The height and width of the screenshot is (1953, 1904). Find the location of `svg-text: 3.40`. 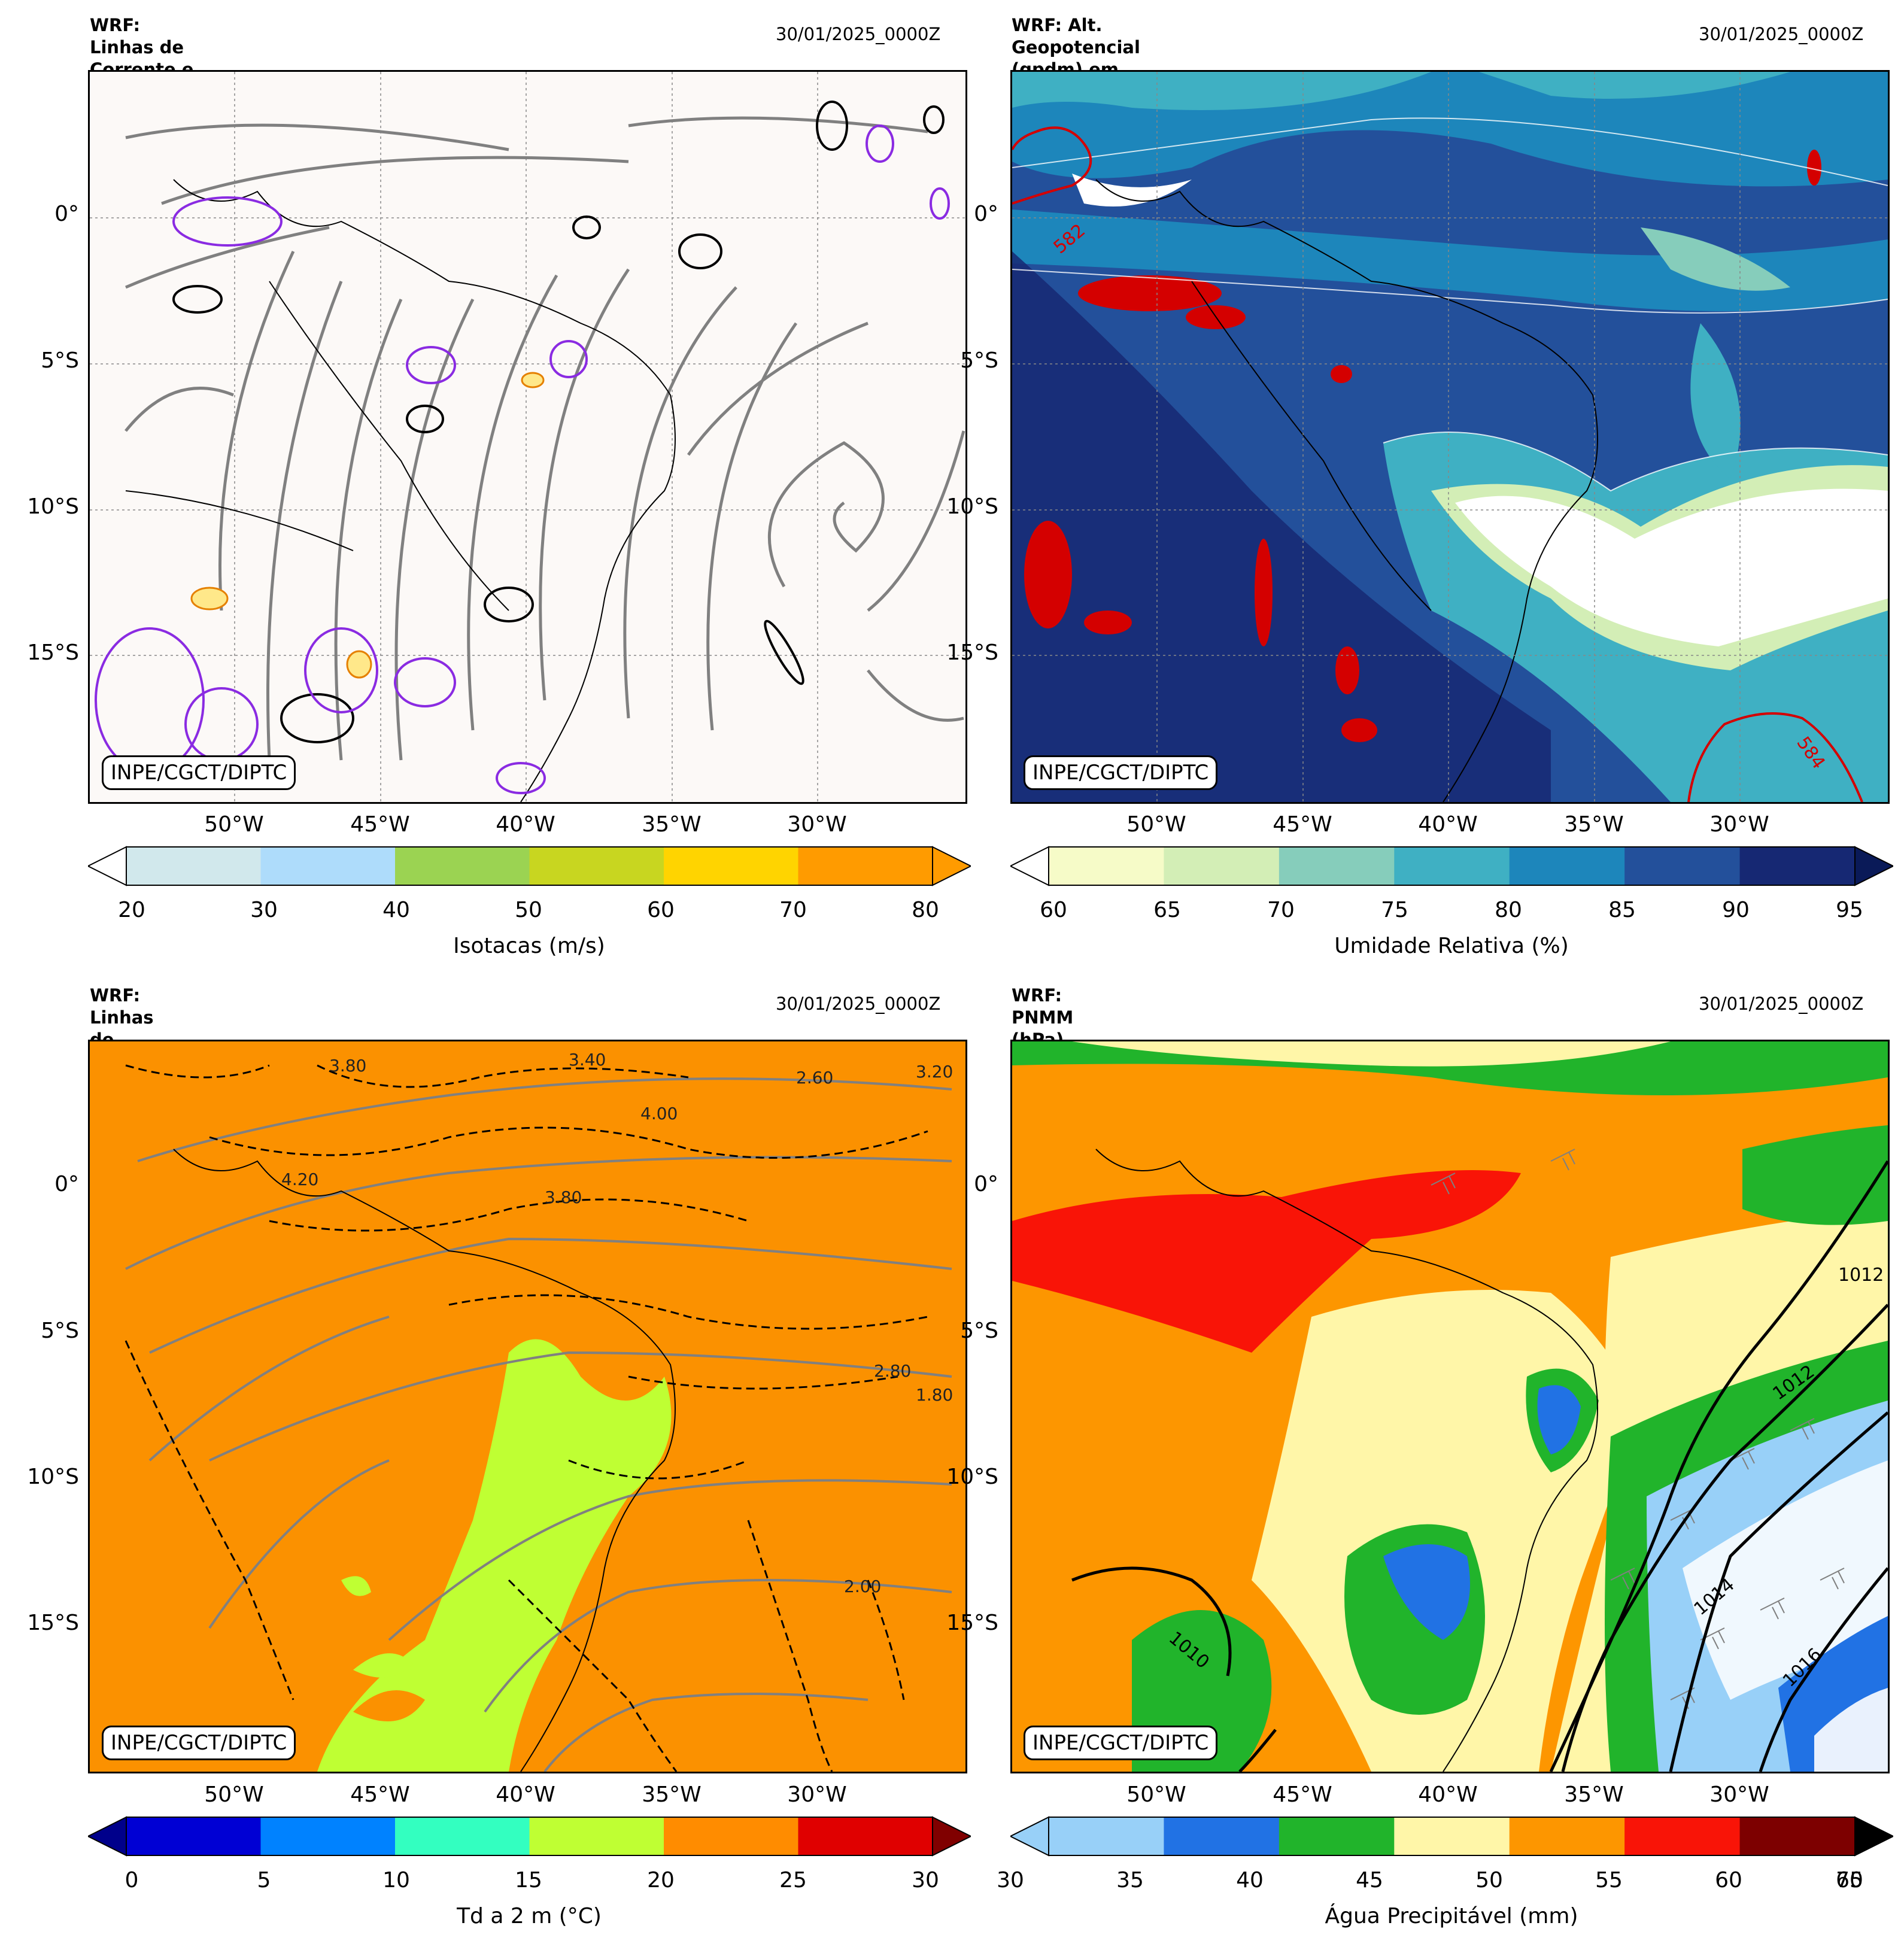

svg-text: 3.40 is located at coordinates (587, 1060).